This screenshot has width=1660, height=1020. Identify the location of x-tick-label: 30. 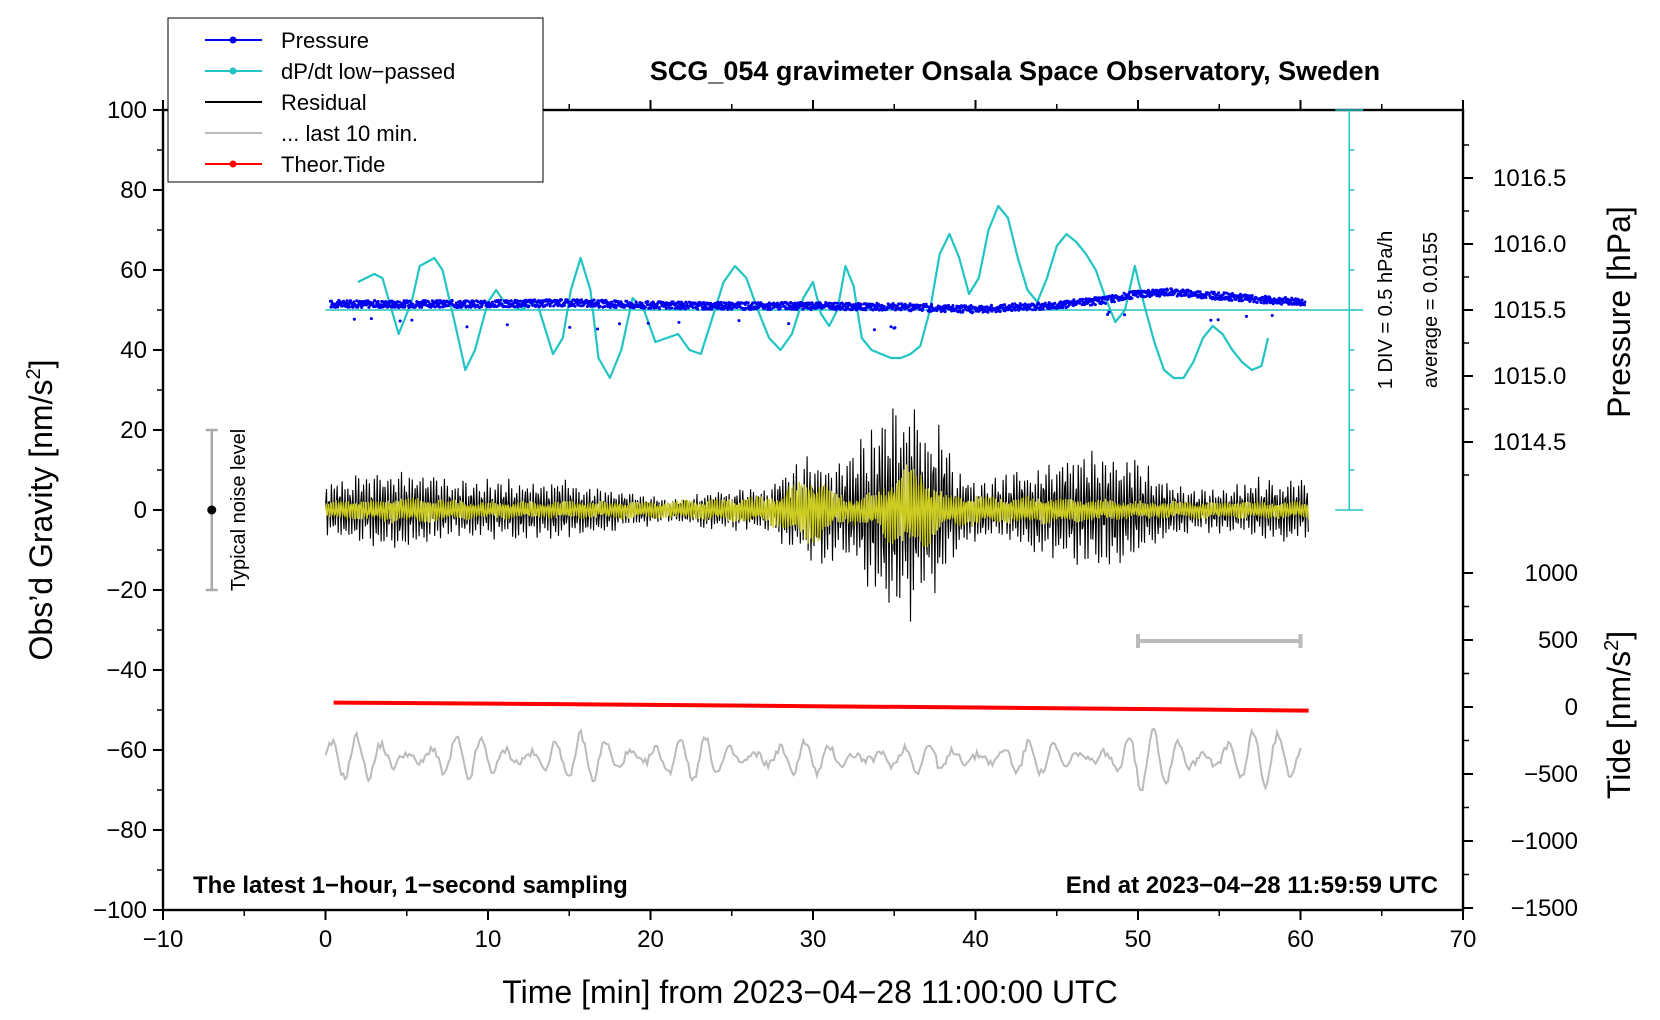
(813, 939).